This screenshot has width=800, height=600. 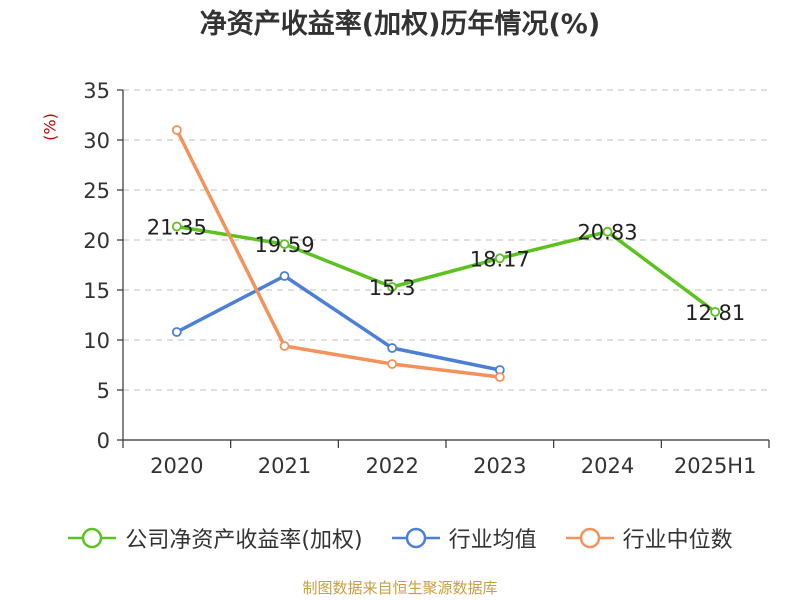 I want to click on legend-item: 行业中位数, so click(x=649, y=538).